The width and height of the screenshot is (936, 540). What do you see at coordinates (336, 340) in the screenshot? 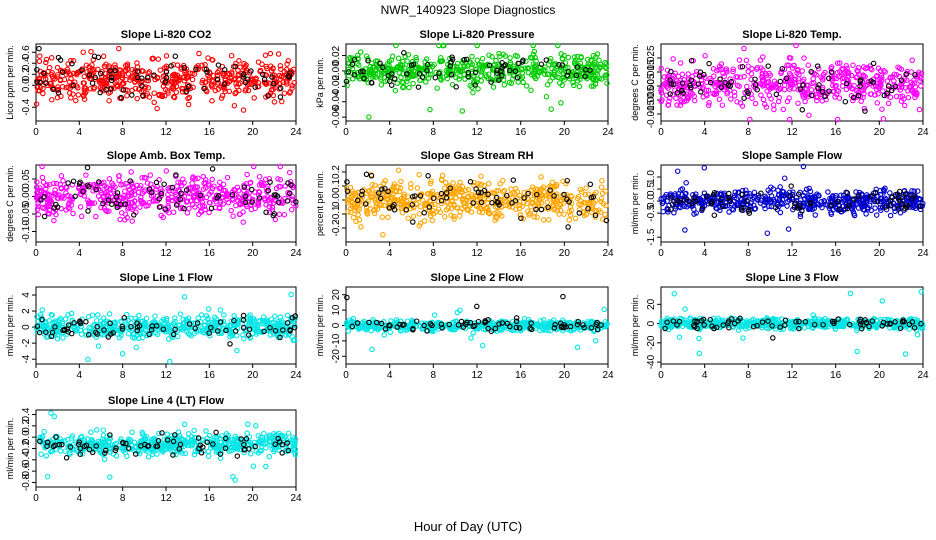
I see `y-tick-label: -10` at bounding box center [336, 340].